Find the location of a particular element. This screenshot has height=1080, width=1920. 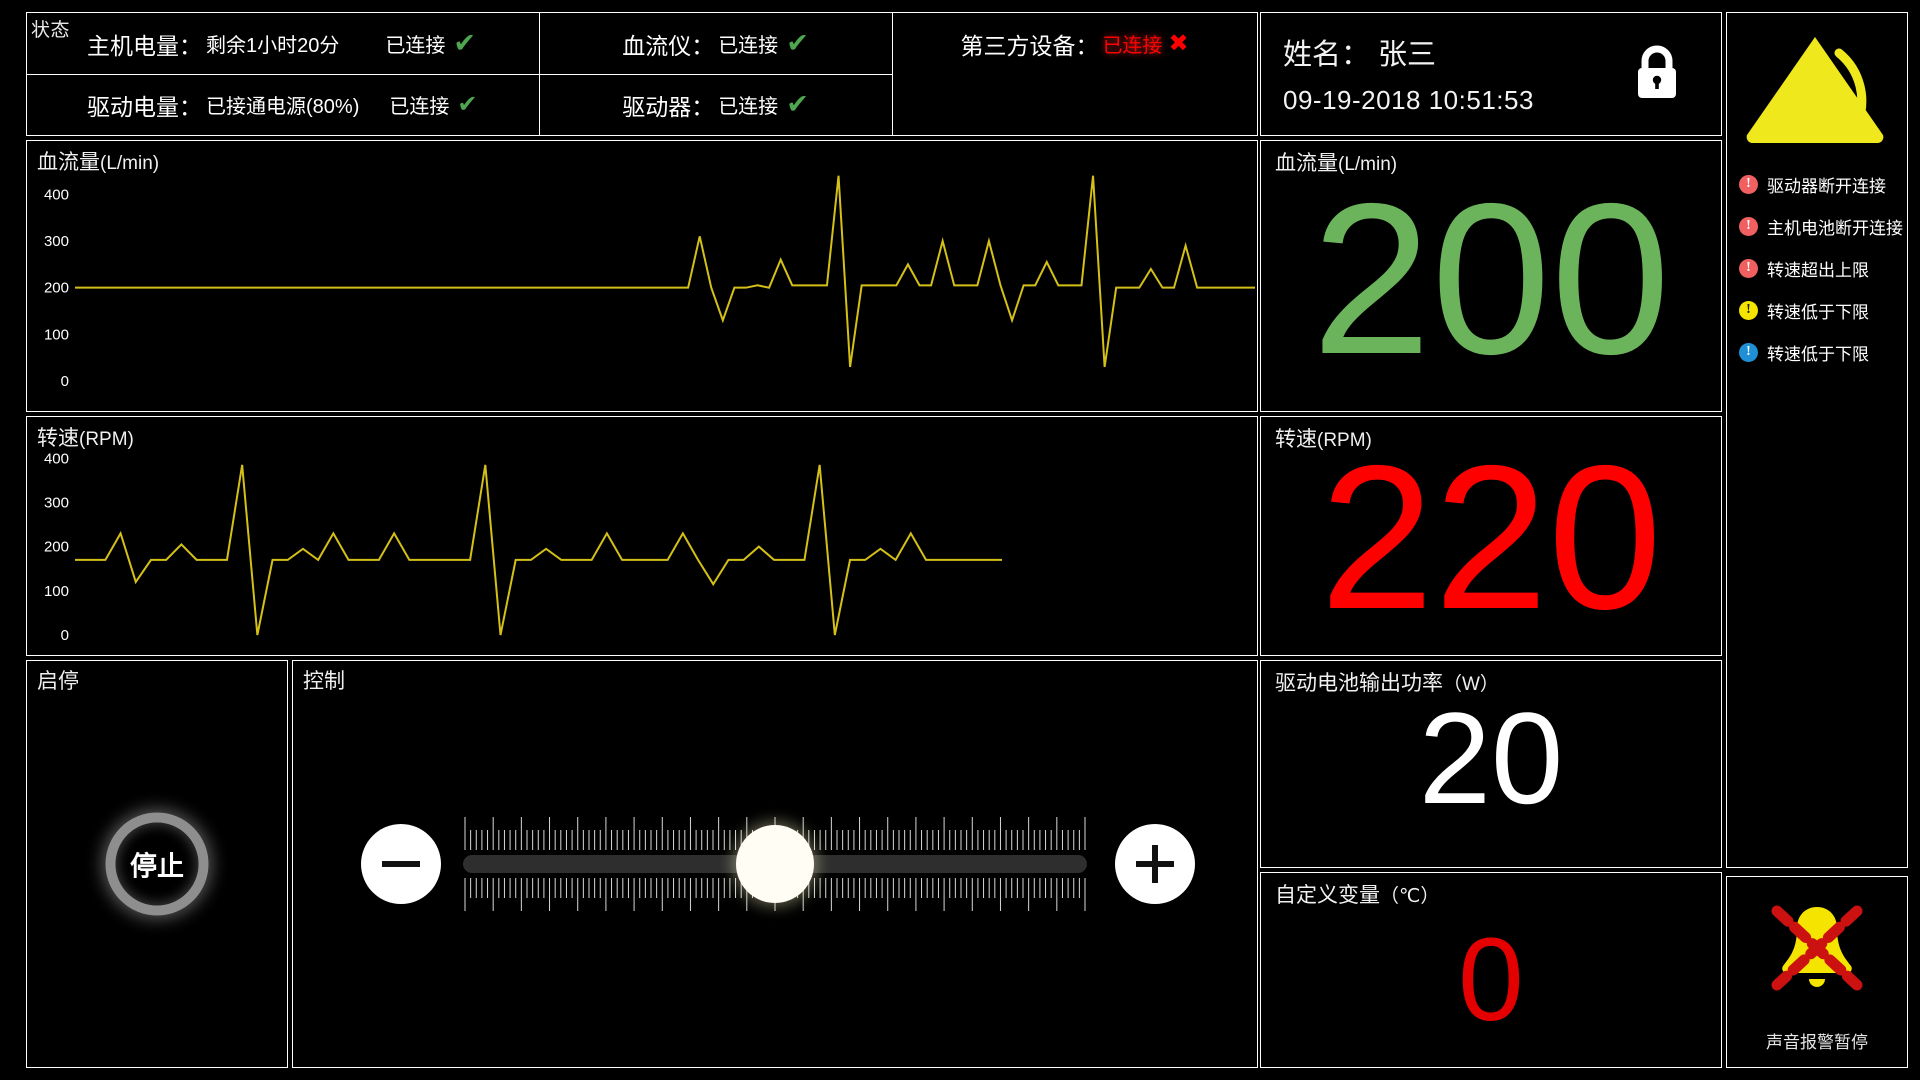

value-title: 驱动电池输出功率（W） is located at coordinates (1387, 682).